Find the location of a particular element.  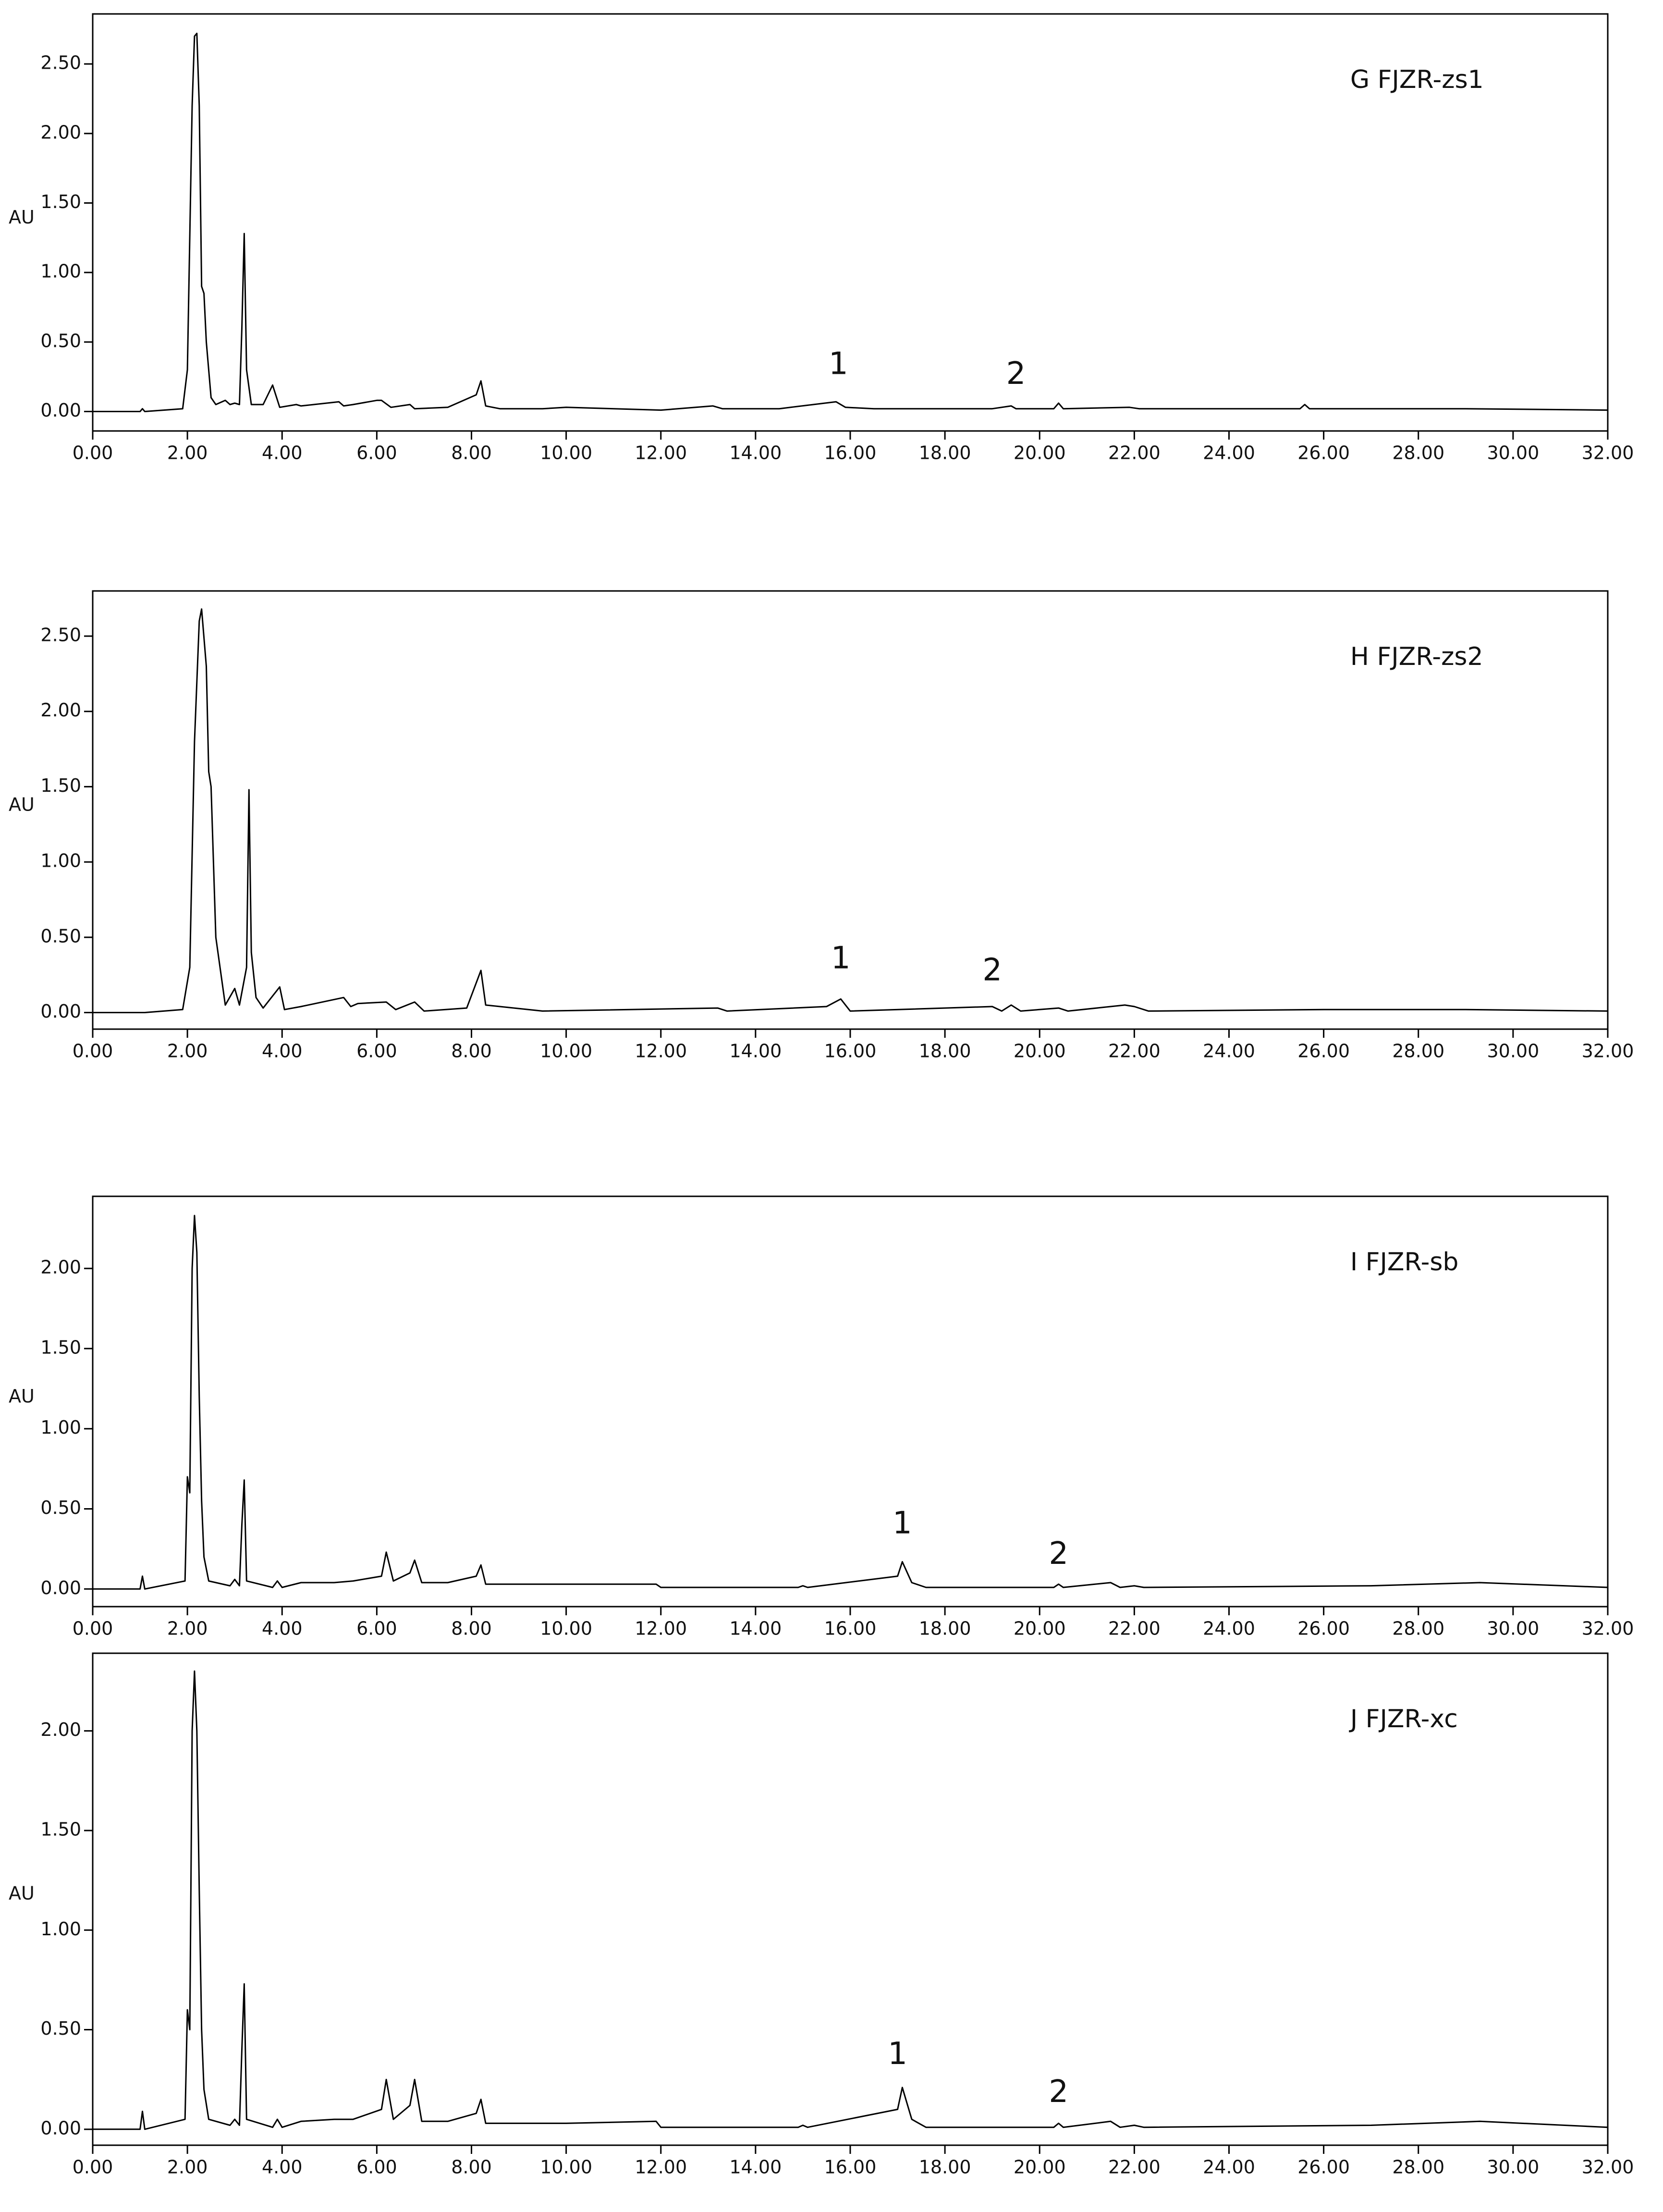

panel-title: J FJZR-xc is located at coordinates (1403, 1719).